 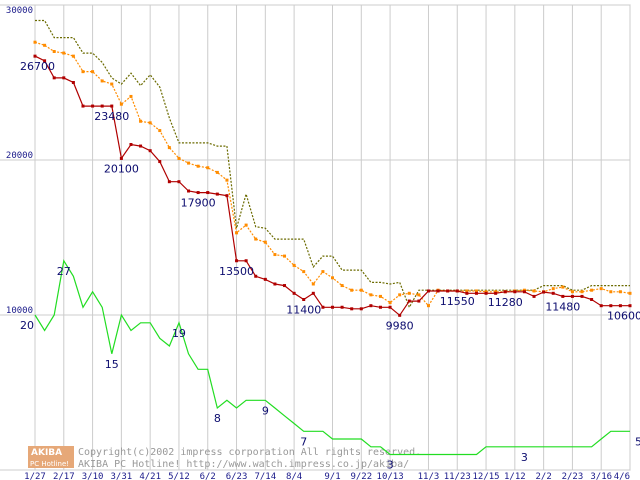 What do you see at coordinates (19, 238) in the screenshot?
I see `y-axis: 0100002000030000` at bounding box center [19, 238].